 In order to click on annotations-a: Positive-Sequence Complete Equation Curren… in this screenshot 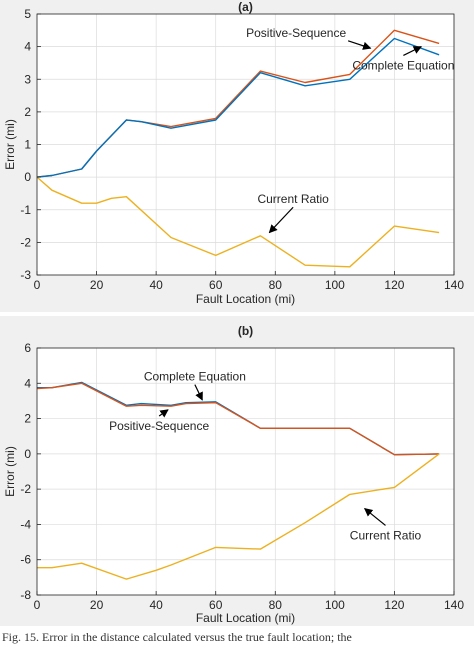, I will do `click(350, 130)`.